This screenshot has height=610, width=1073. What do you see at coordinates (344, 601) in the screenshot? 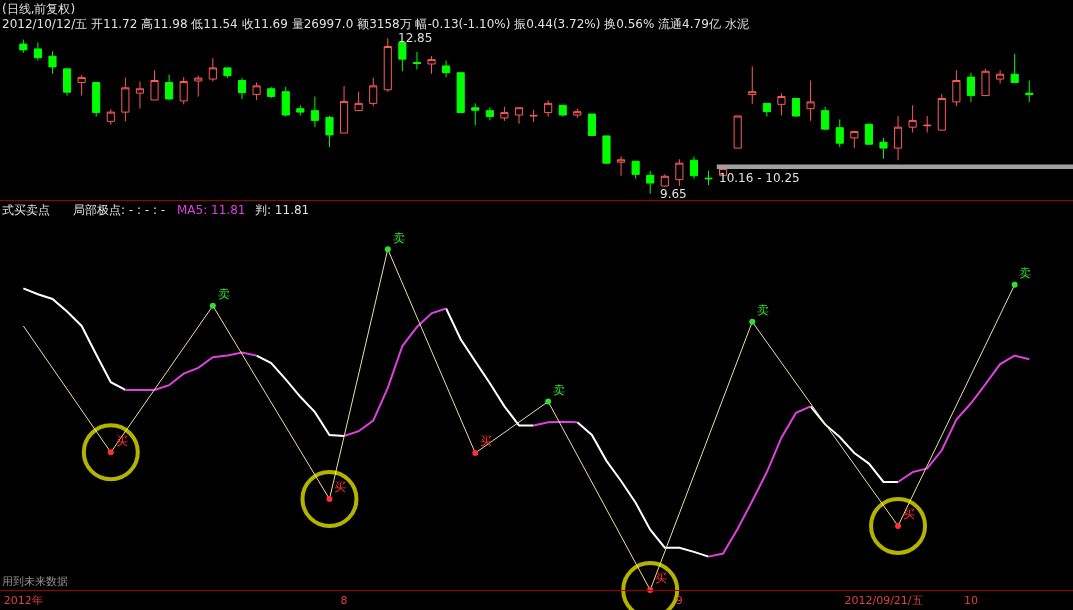
I see `x-tick-label: 8` at bounding box center [344, 601].